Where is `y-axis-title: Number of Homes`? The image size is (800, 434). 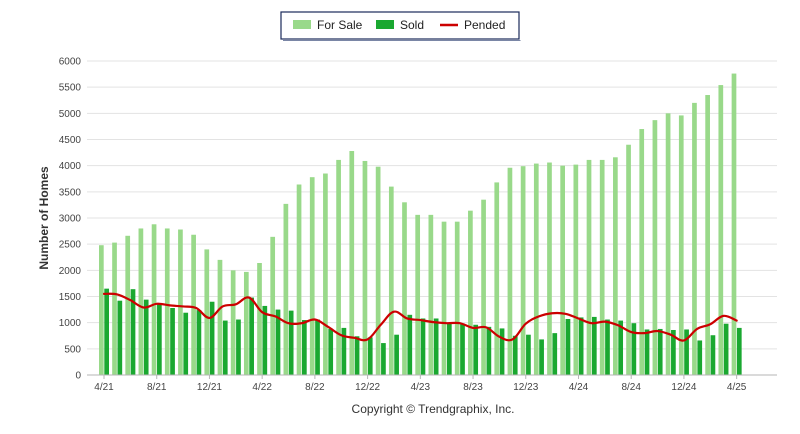
y-axis-title: Number of Homes is located at coordinates (44, 218).